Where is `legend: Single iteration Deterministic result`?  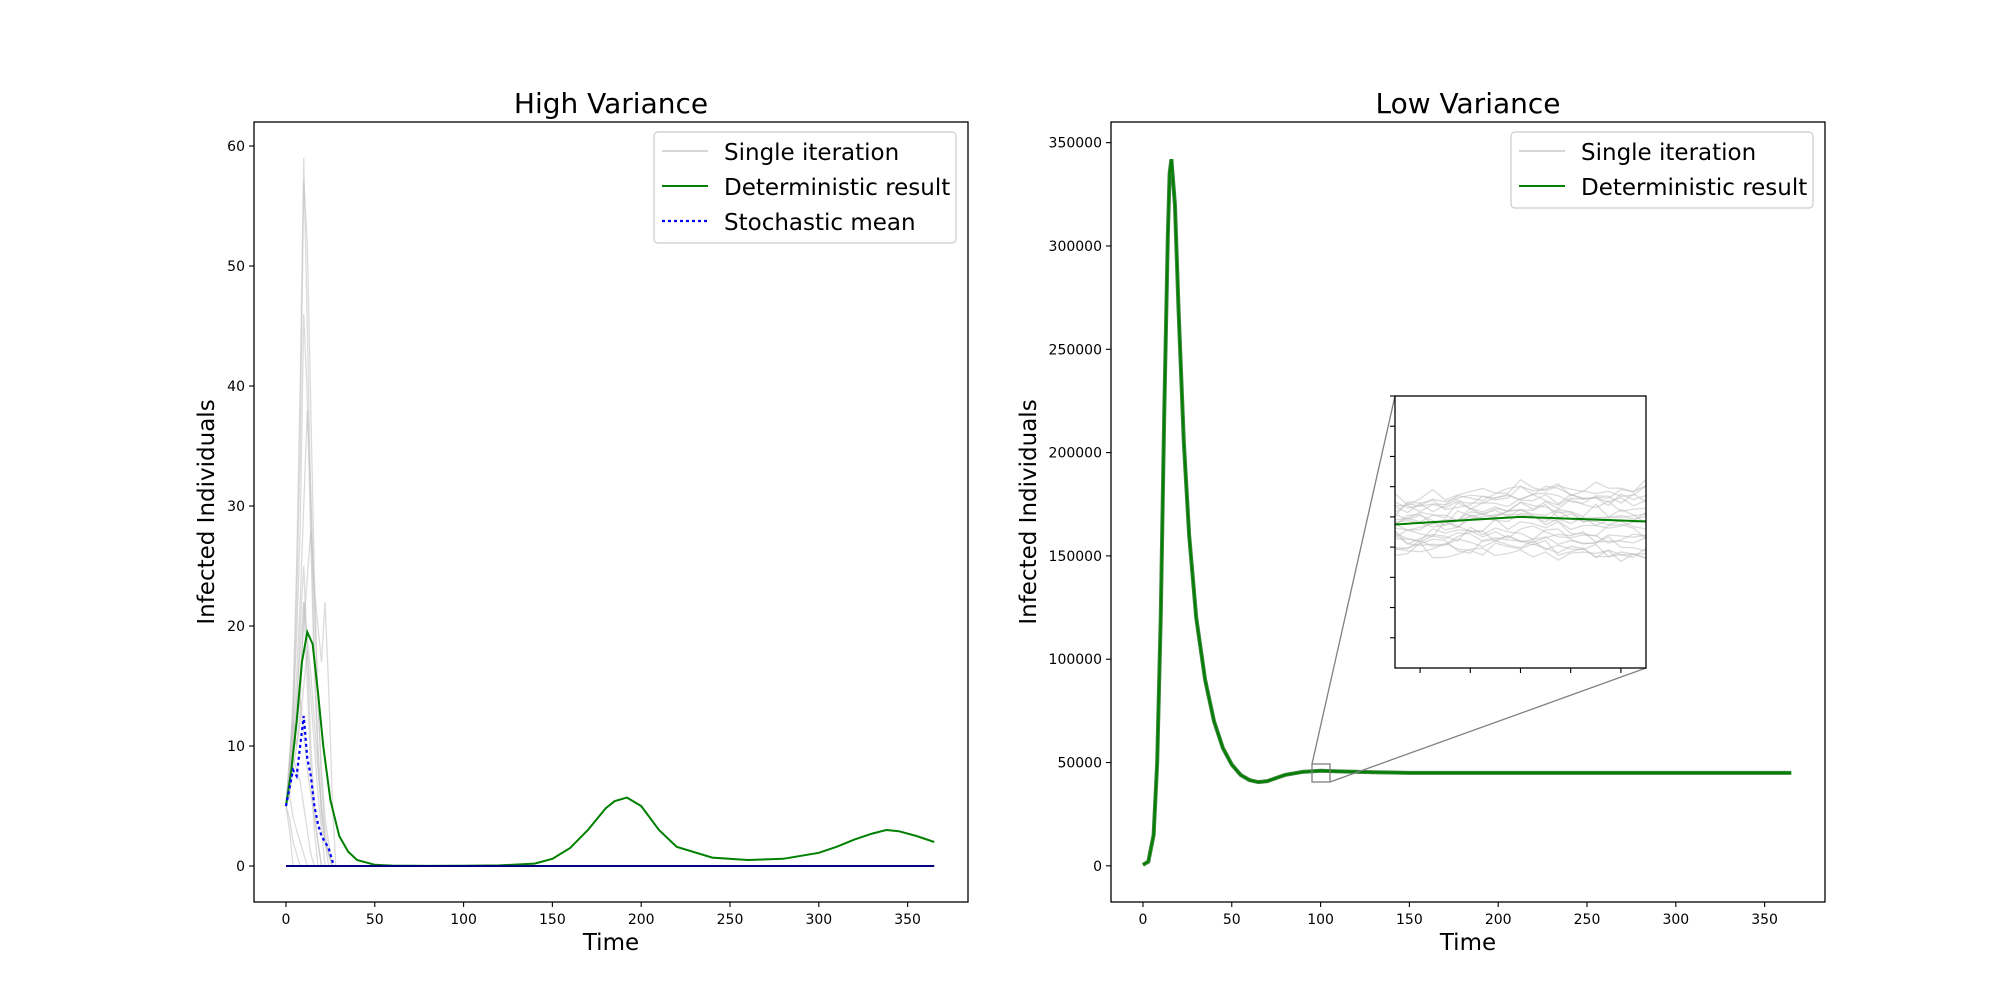
legend: Single iteration Deterministic result is located at coordinates (1662, 170).